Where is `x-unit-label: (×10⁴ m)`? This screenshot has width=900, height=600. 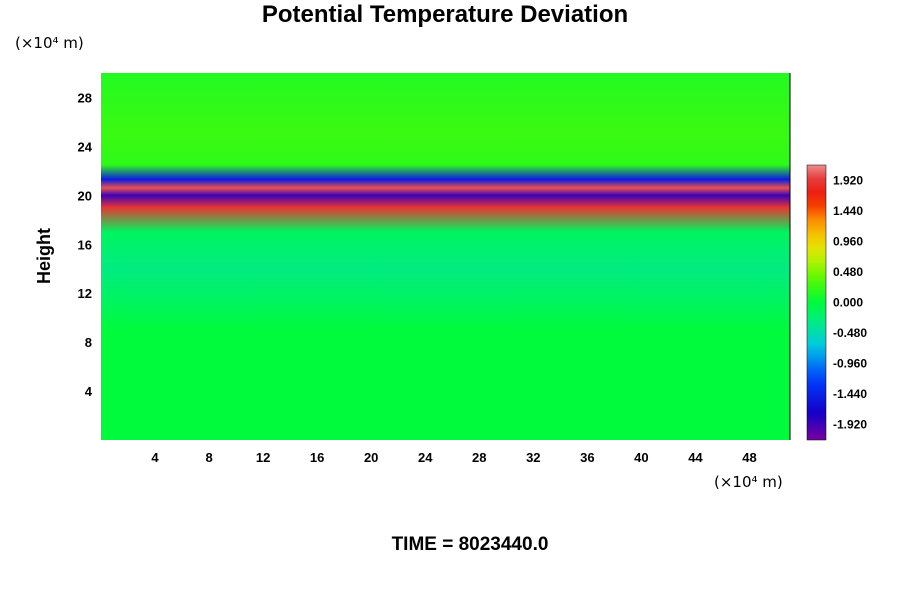
x-unit-label: (×10⁴ m) is located at coordinates (748, 482).